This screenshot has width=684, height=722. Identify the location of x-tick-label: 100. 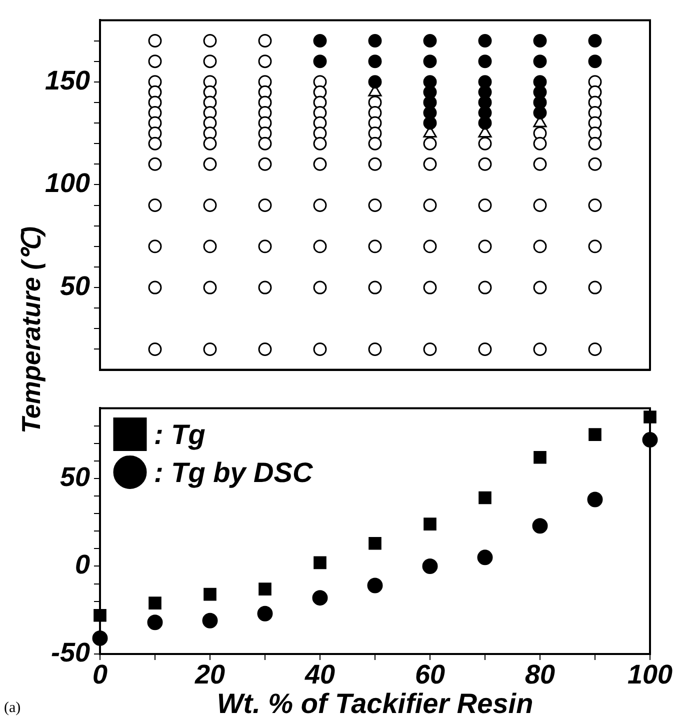
(650, 675).